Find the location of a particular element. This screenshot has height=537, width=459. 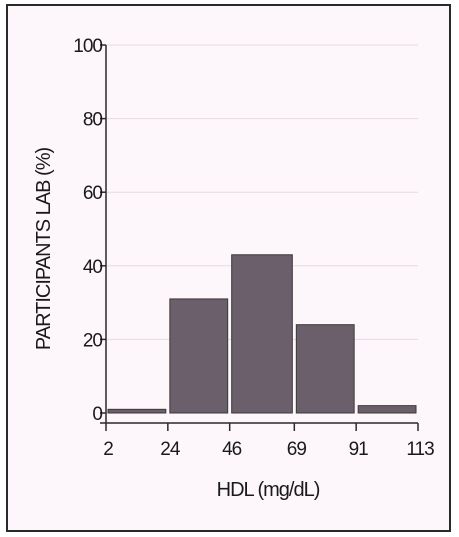

y-tick-label-40: 40 is located at coordinates (93, 267).